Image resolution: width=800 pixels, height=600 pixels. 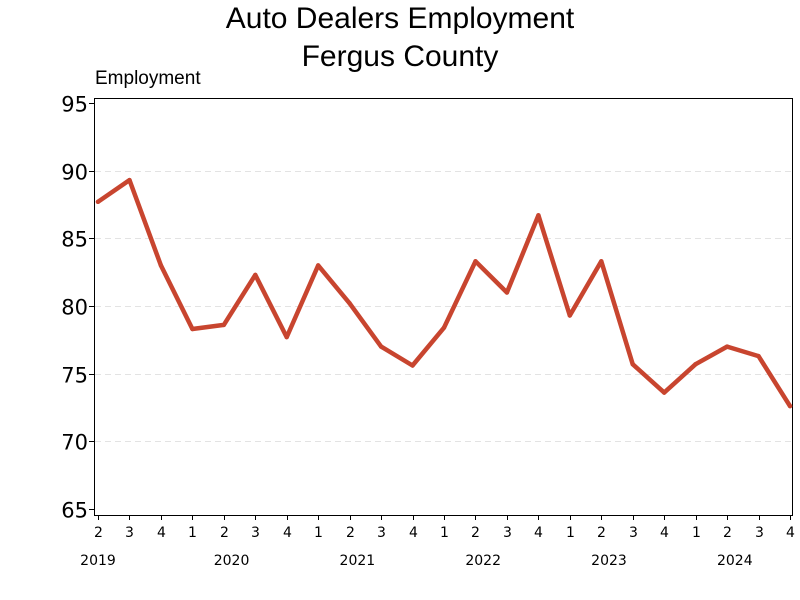 What do you see at coordinates (483, 561) in the screenshot?
I see `year-label: 2022` at bounding box center [483, 561].